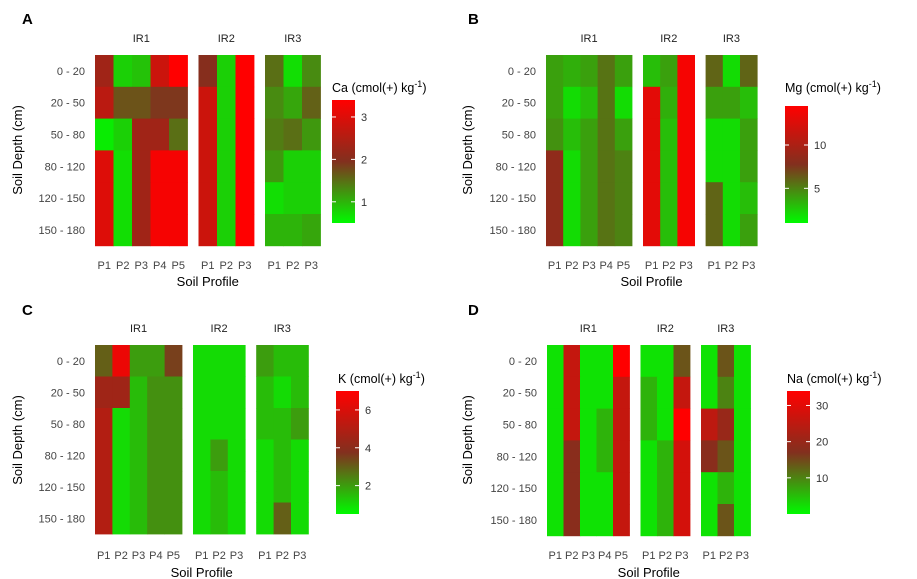 This screenshot has height=579, width=917. What do you see at coordinates (368, 449) in the screenshot?
I see `colorbar-tick-label: 4` at bounding box center [368, 449].